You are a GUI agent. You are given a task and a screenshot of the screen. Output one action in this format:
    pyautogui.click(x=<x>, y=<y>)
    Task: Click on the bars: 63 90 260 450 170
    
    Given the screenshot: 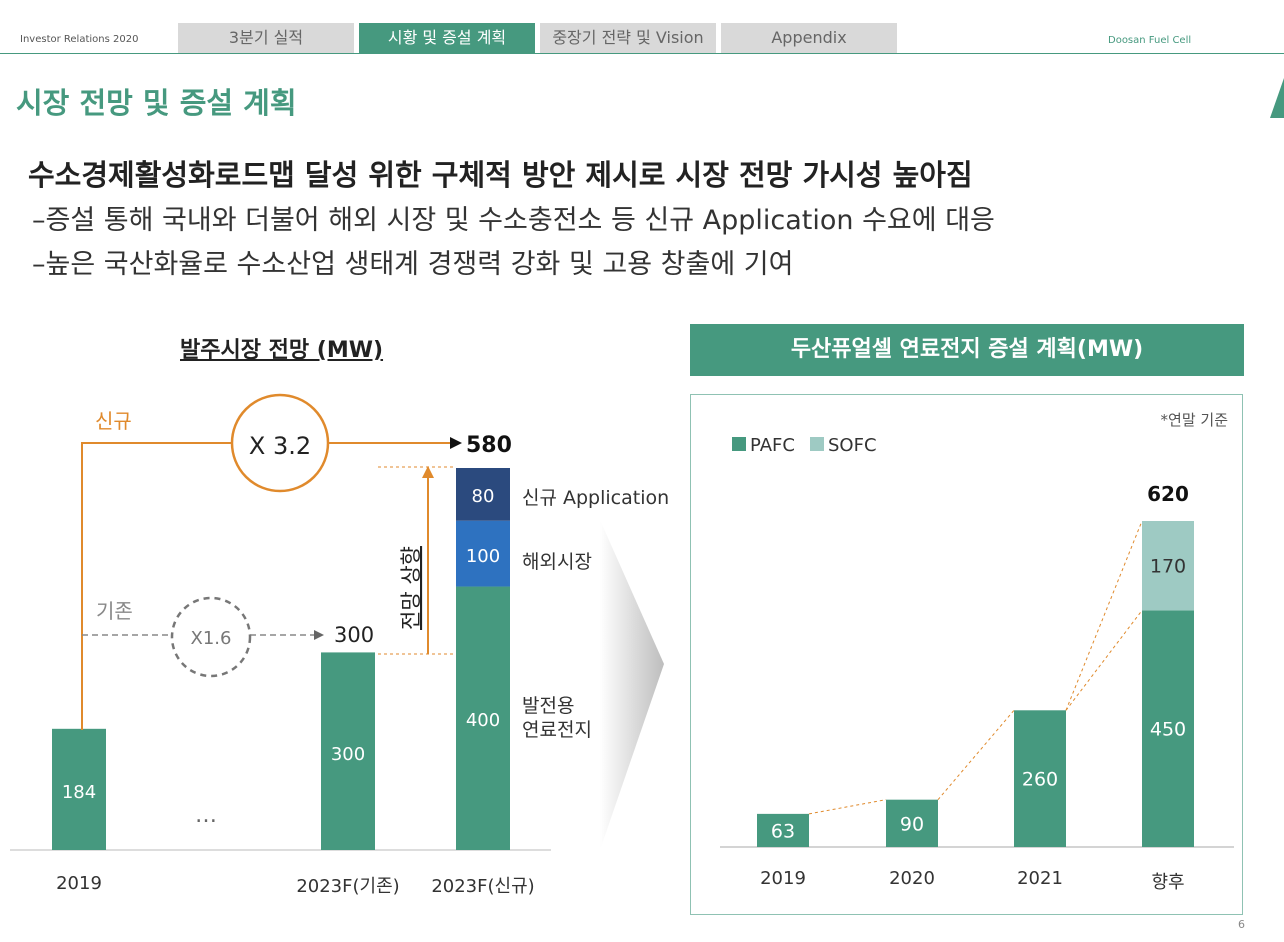 What is the action you would take?
    pyautogui.click(x=975, y=684)
    